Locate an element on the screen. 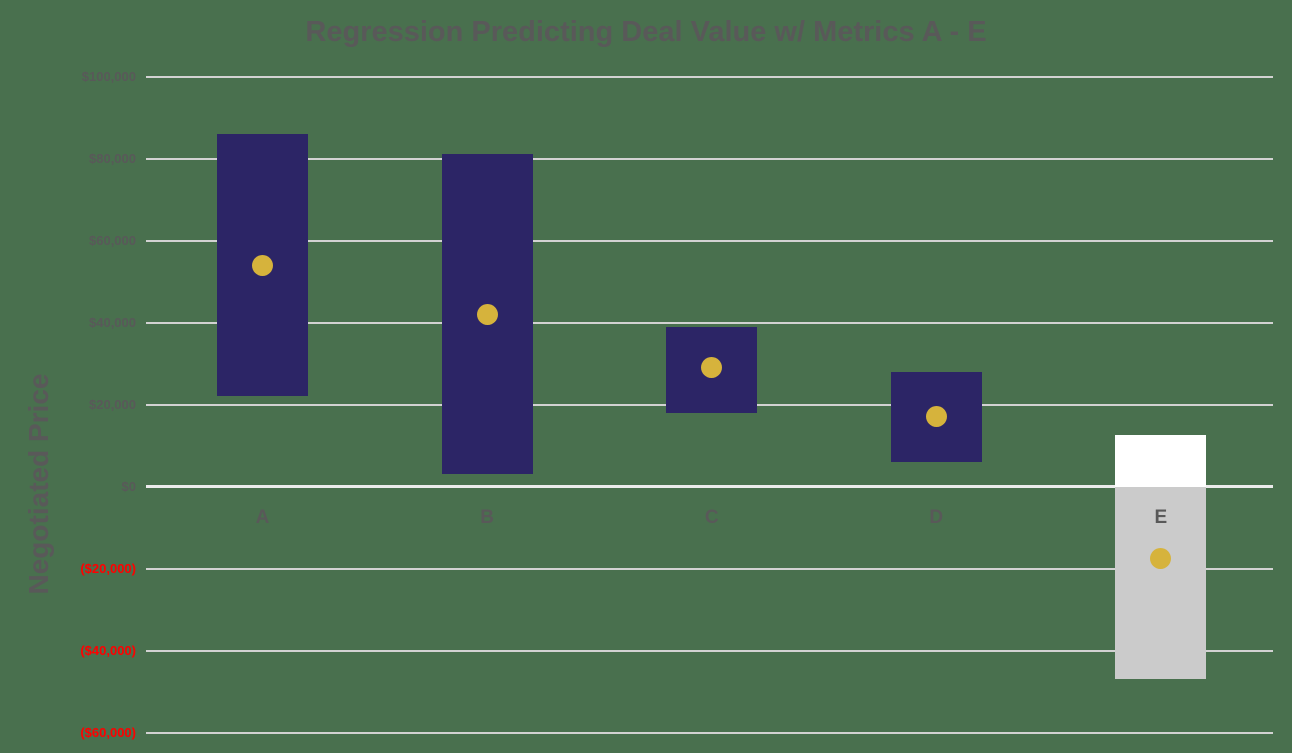 This screenshot has width=1292, height=753. category-label-D: D is located at coordinates (936, 517).